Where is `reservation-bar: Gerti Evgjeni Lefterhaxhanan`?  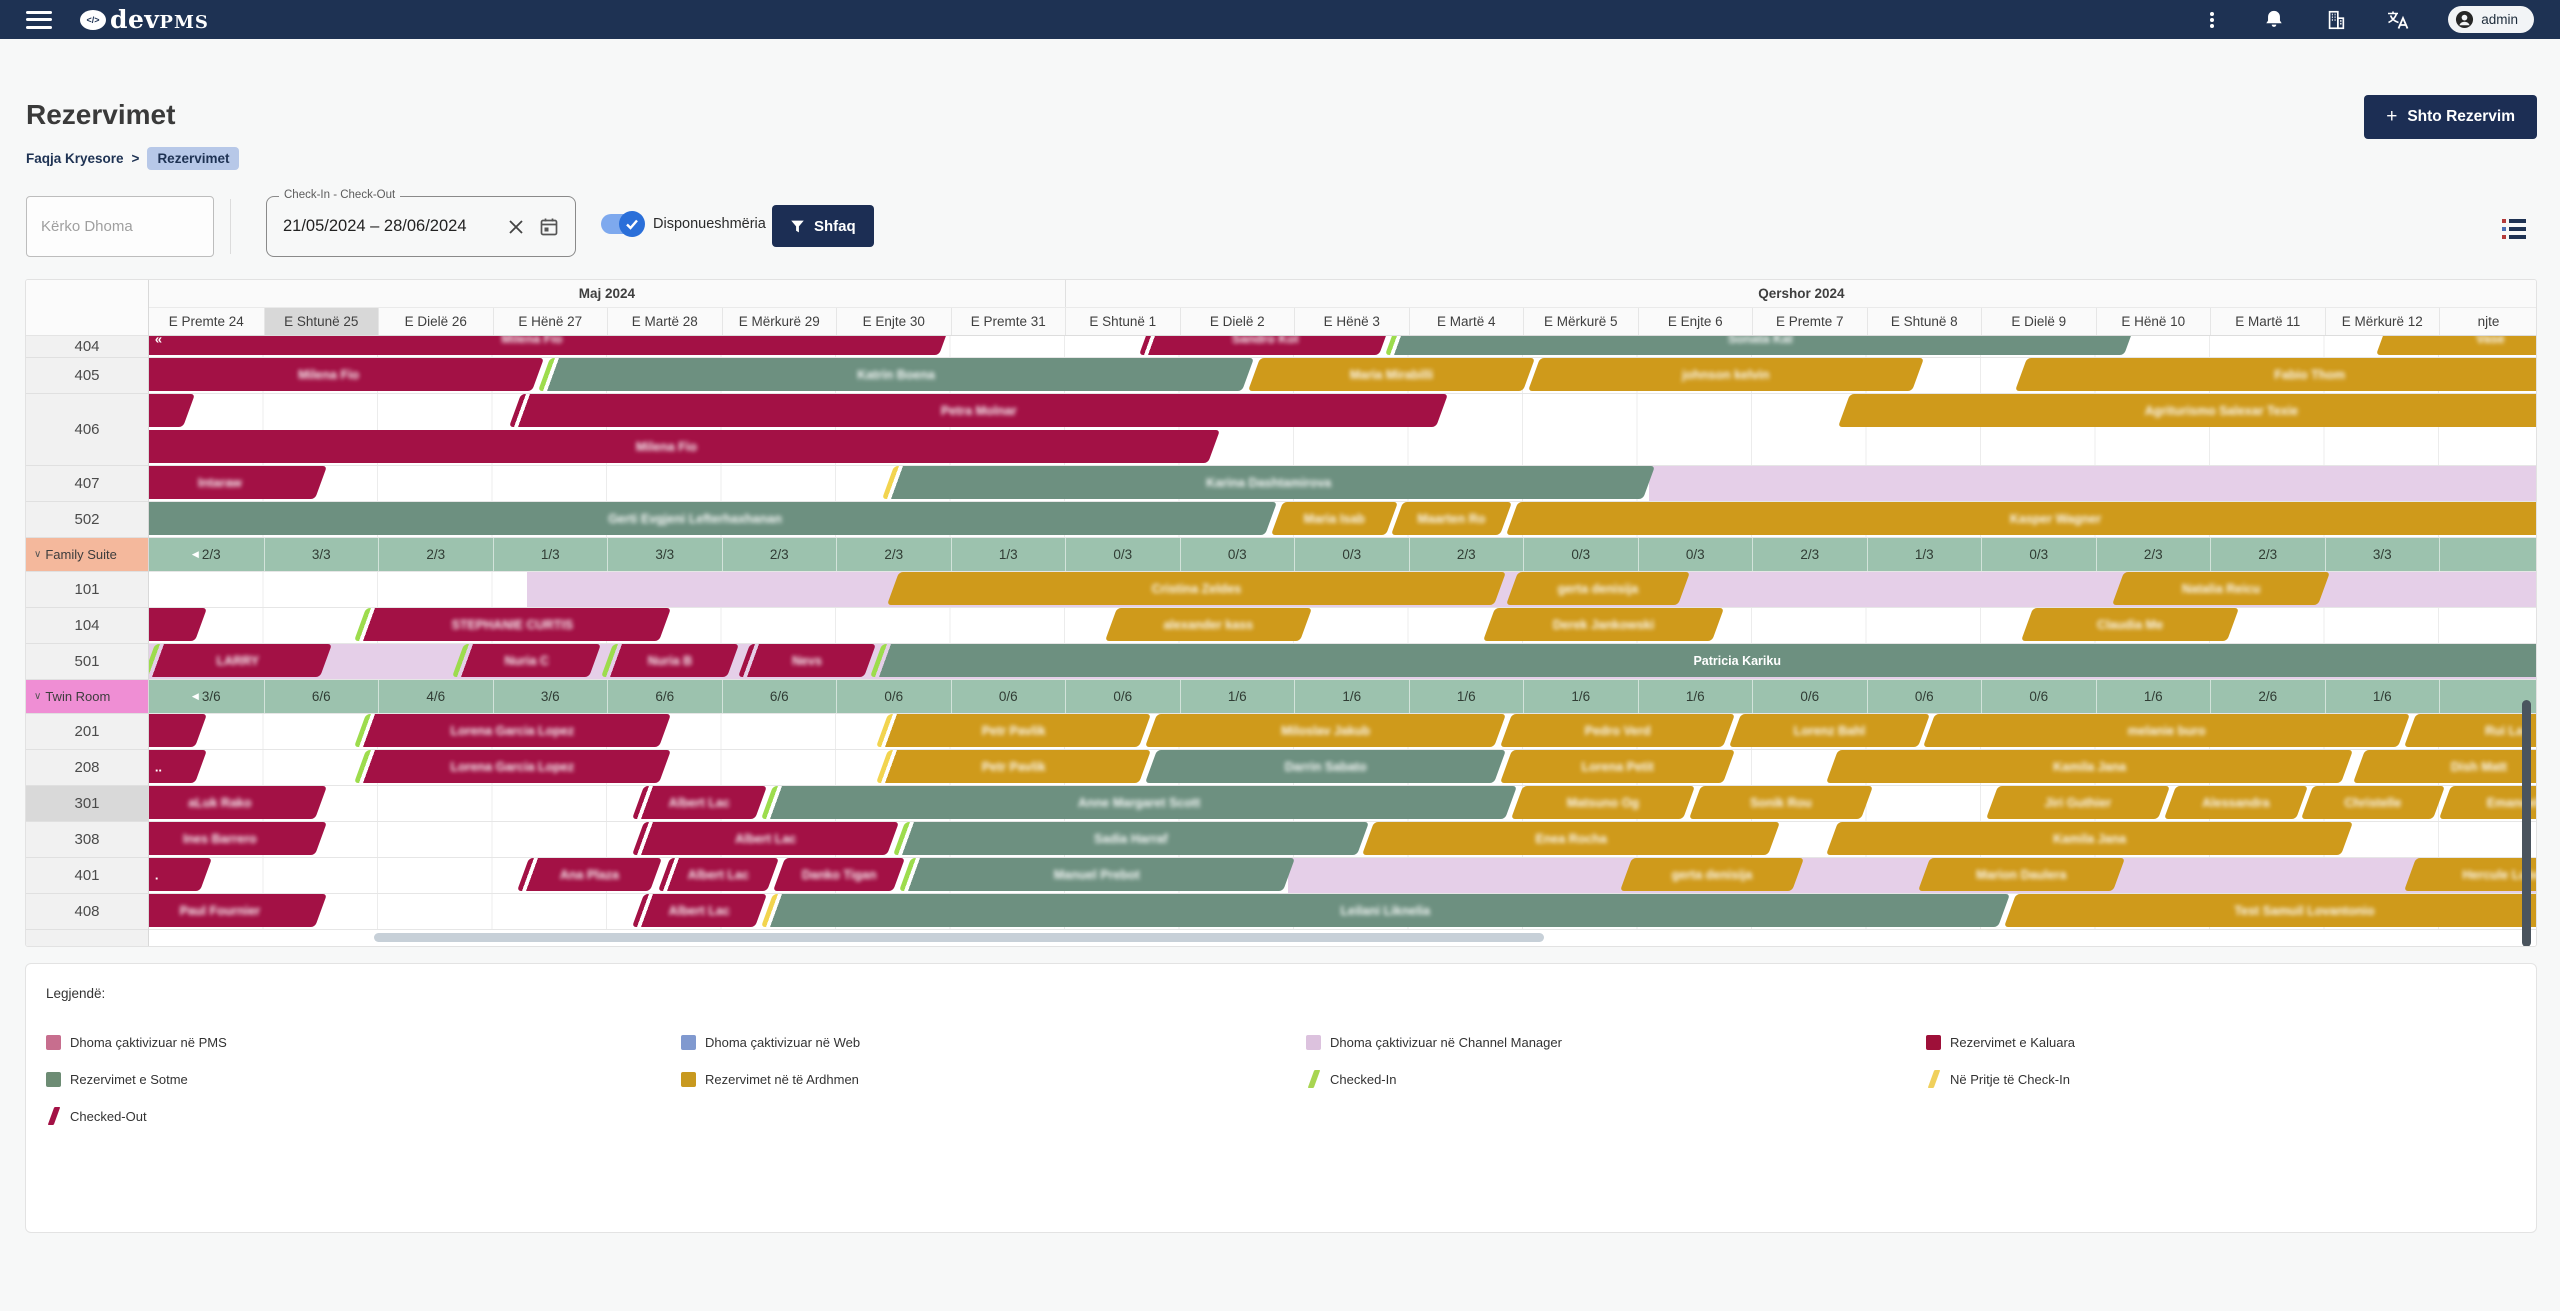
reservation-bar: Gerti Evgjeni Lefterhaxhanan is located at coordinates (713, 518).